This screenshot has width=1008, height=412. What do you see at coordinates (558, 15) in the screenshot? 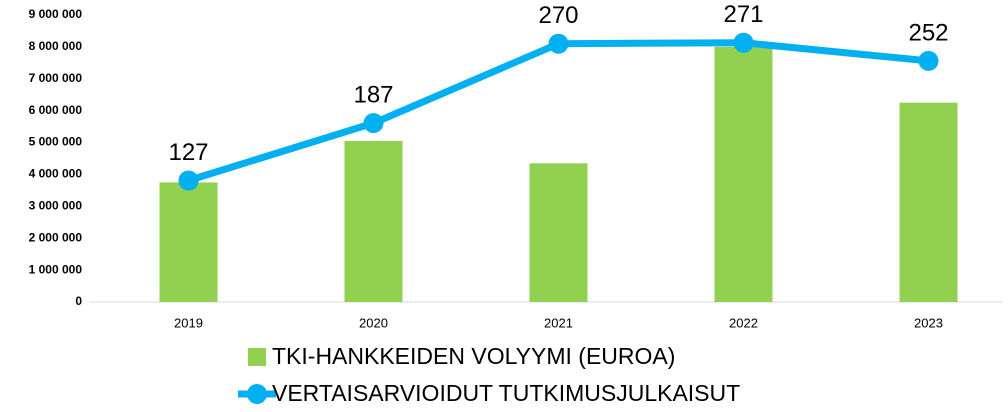
I see `data-label: 270` at bounding box center [558, 15].